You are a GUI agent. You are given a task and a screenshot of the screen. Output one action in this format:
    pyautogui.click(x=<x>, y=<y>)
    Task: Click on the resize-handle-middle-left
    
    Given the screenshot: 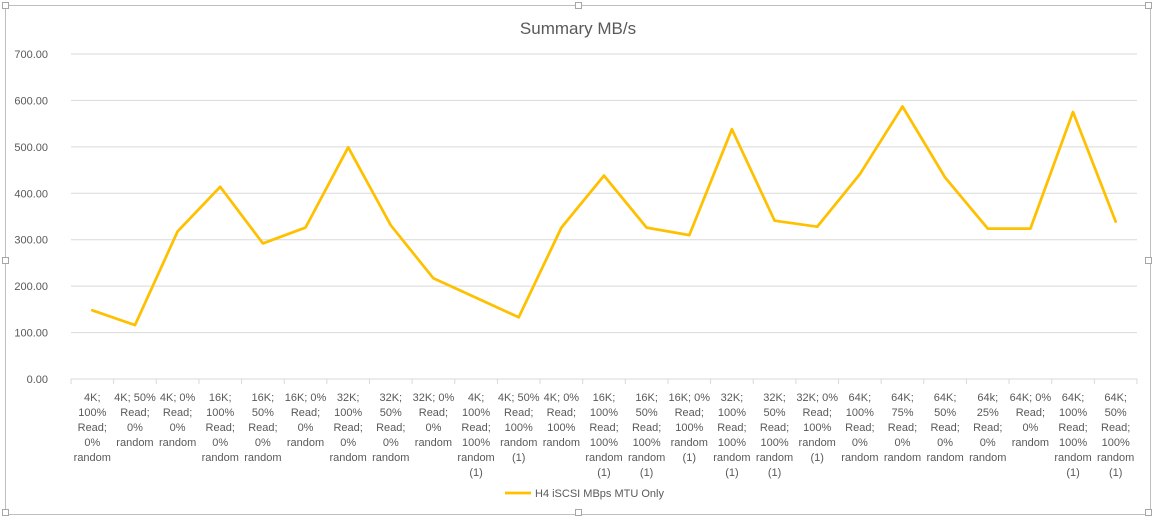 What is the action you would take?
    pyautogui.click(x=5, y=260)
    